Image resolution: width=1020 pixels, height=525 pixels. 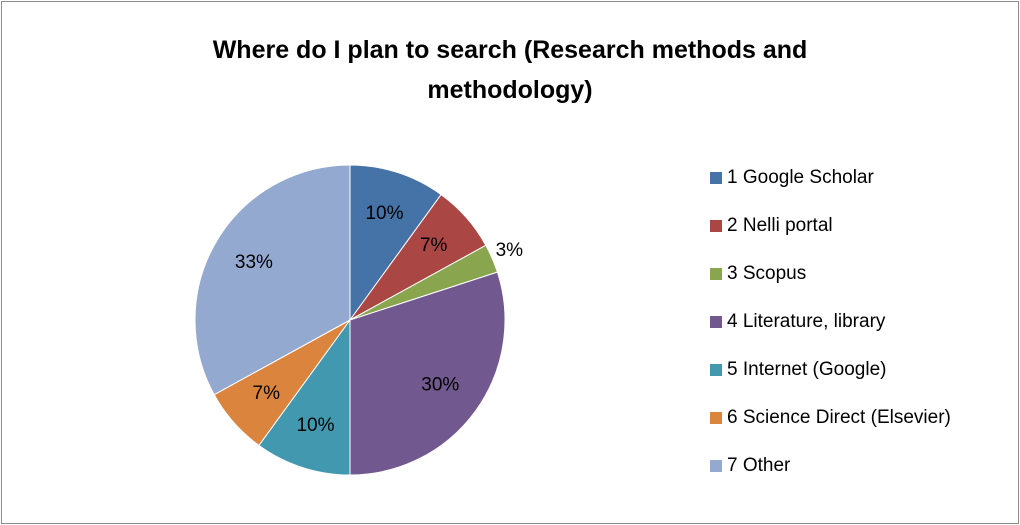 I want to click on legend-label: 3 Scopus, so click(x=766, y=273).